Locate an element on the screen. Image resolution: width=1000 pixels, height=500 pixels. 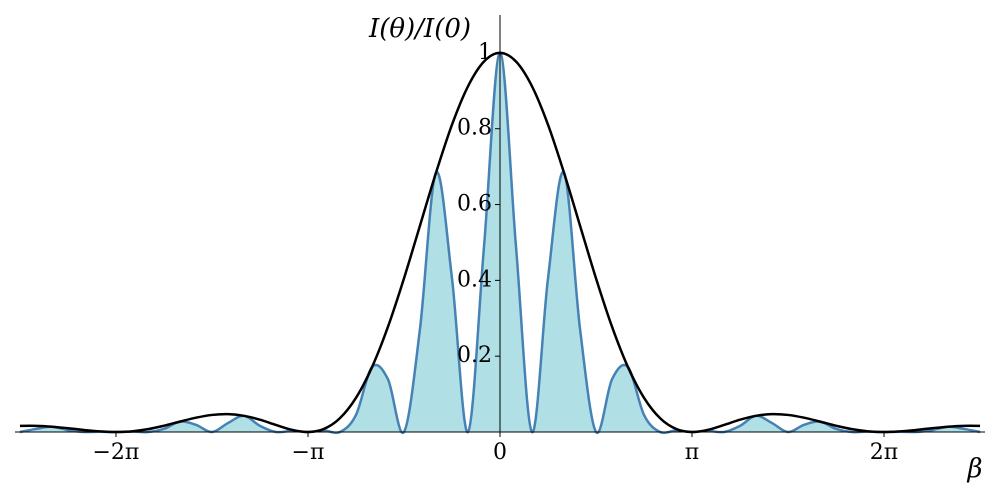
x-axis-label: β is located at coordinates (974, 469).